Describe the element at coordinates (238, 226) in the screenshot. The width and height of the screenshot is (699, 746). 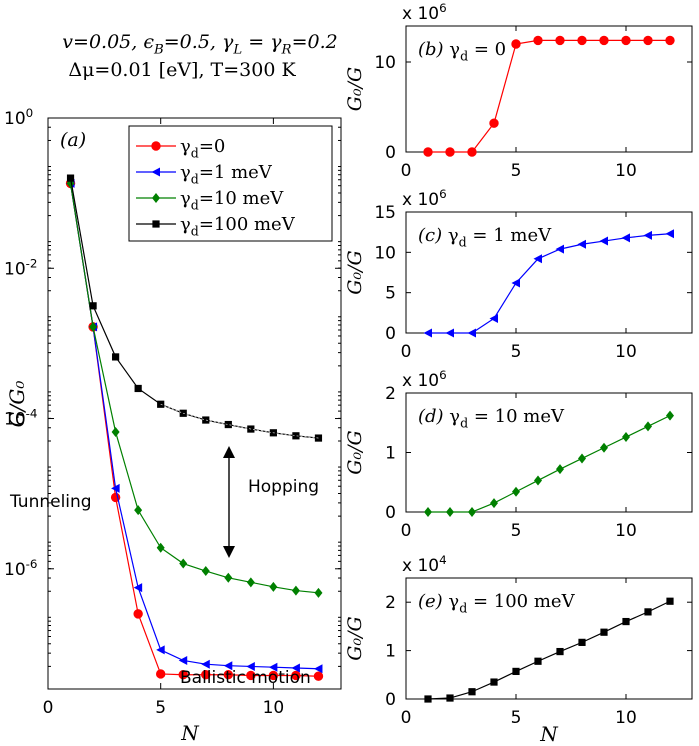
I see `legend-label-gd100: γd​=100 meV` at that location.